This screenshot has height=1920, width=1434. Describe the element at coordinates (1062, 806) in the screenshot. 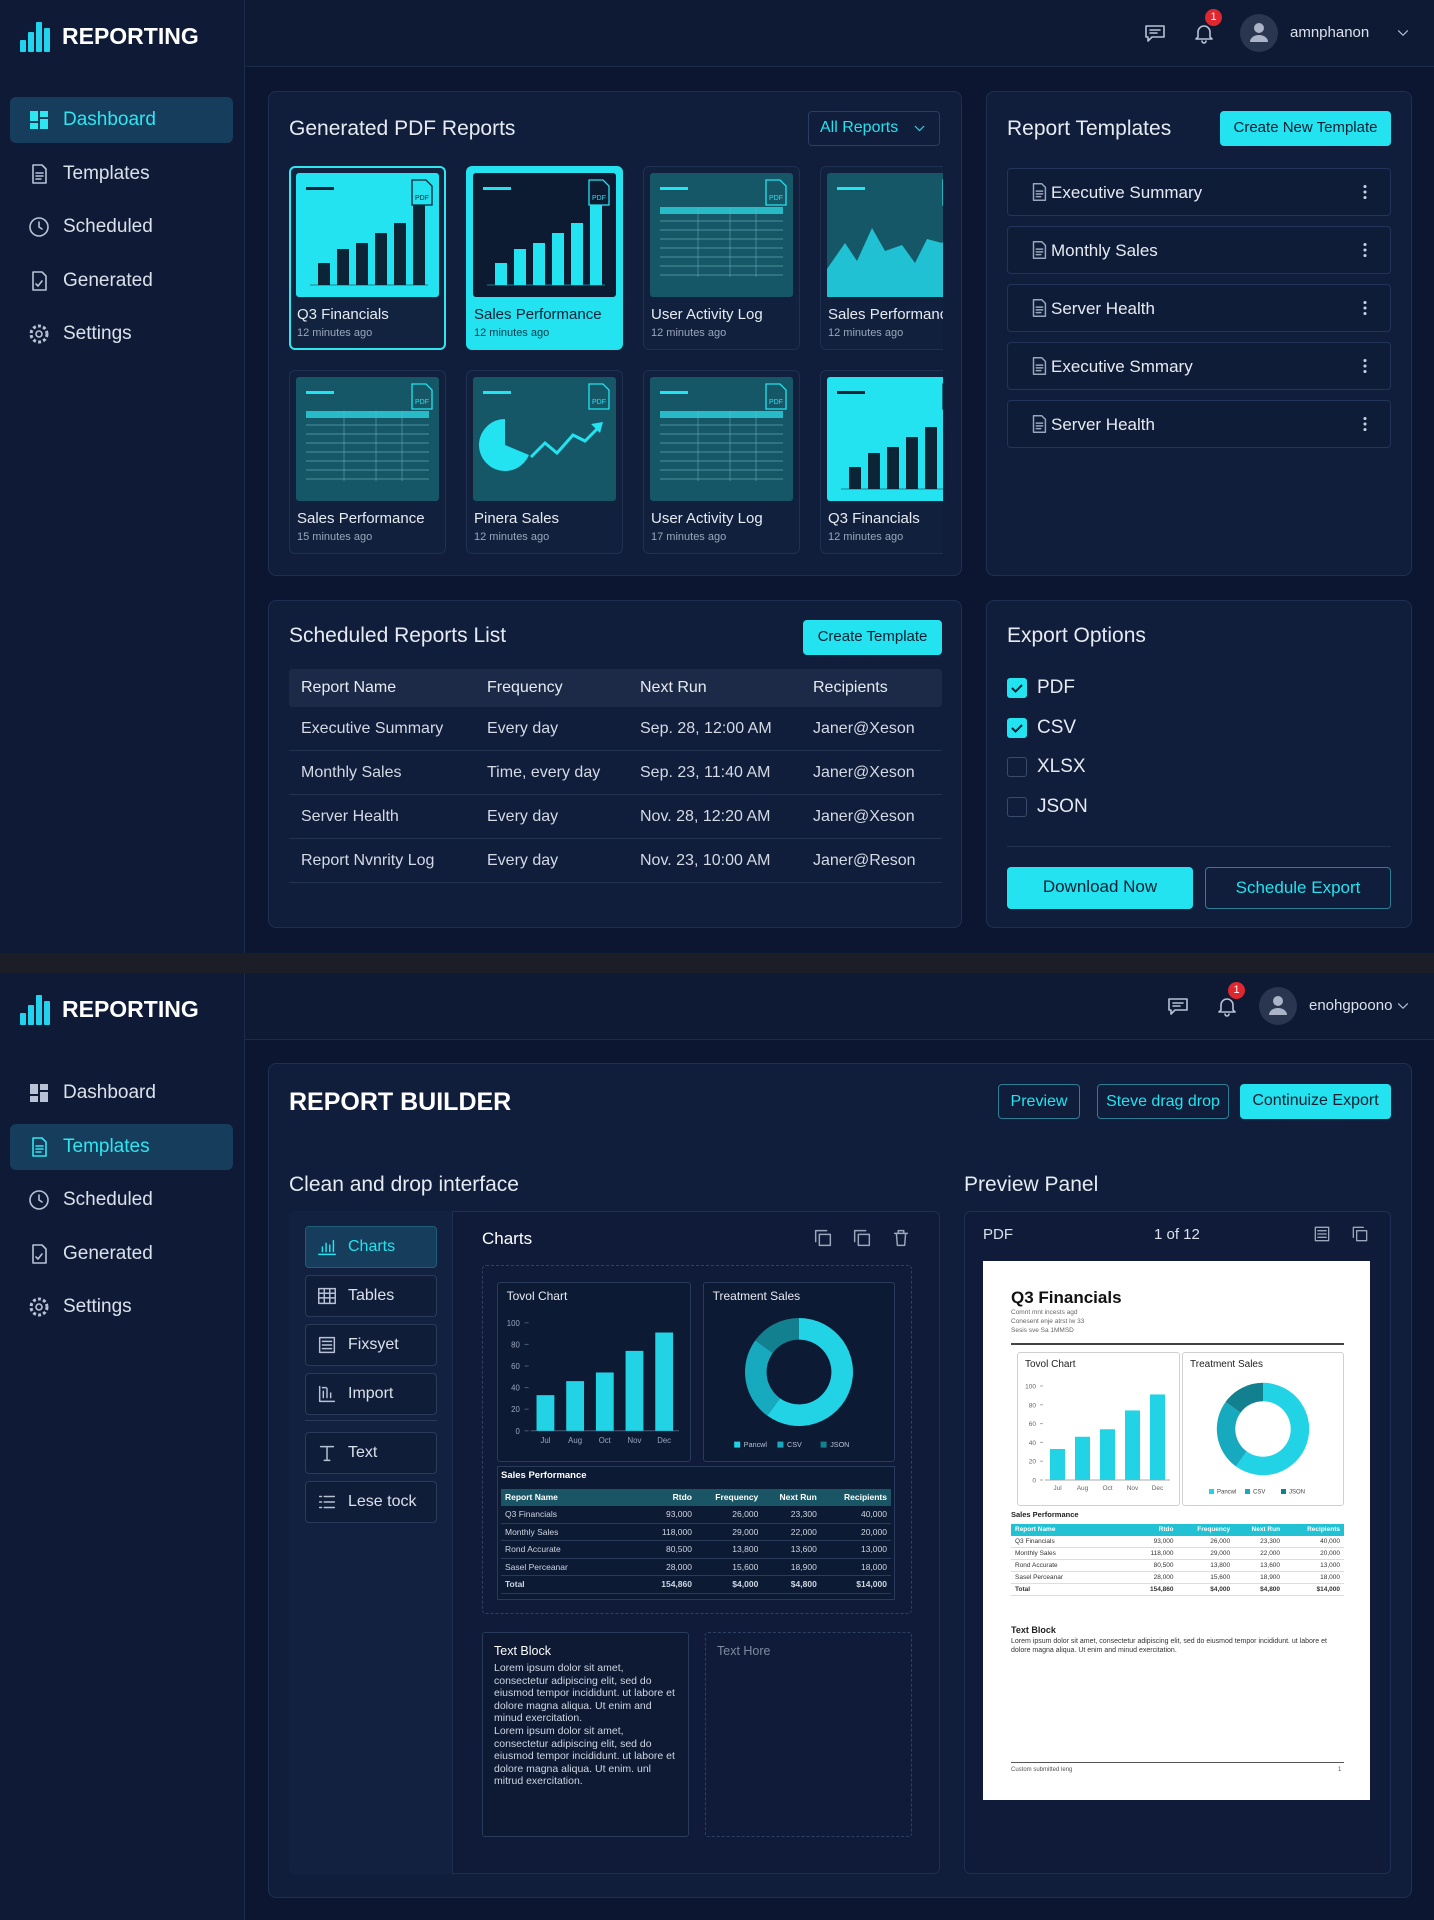

I see `option-label: JSON` at that location.